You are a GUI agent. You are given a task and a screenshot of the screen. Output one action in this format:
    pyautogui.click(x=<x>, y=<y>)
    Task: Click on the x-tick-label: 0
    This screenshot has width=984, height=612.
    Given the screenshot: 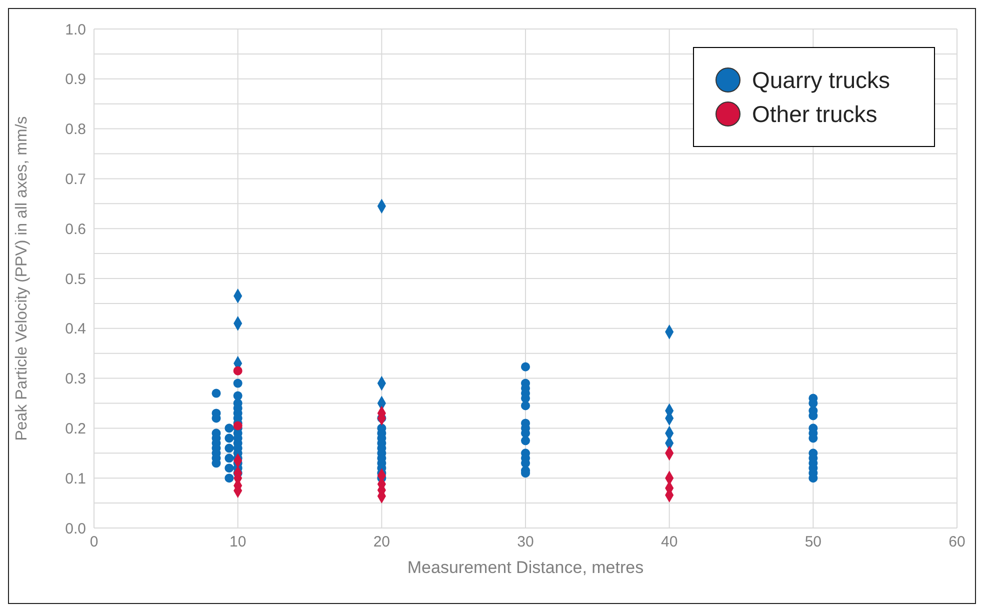 What is the action you would take?
    pyautogui.click(x=94, y=542)
    